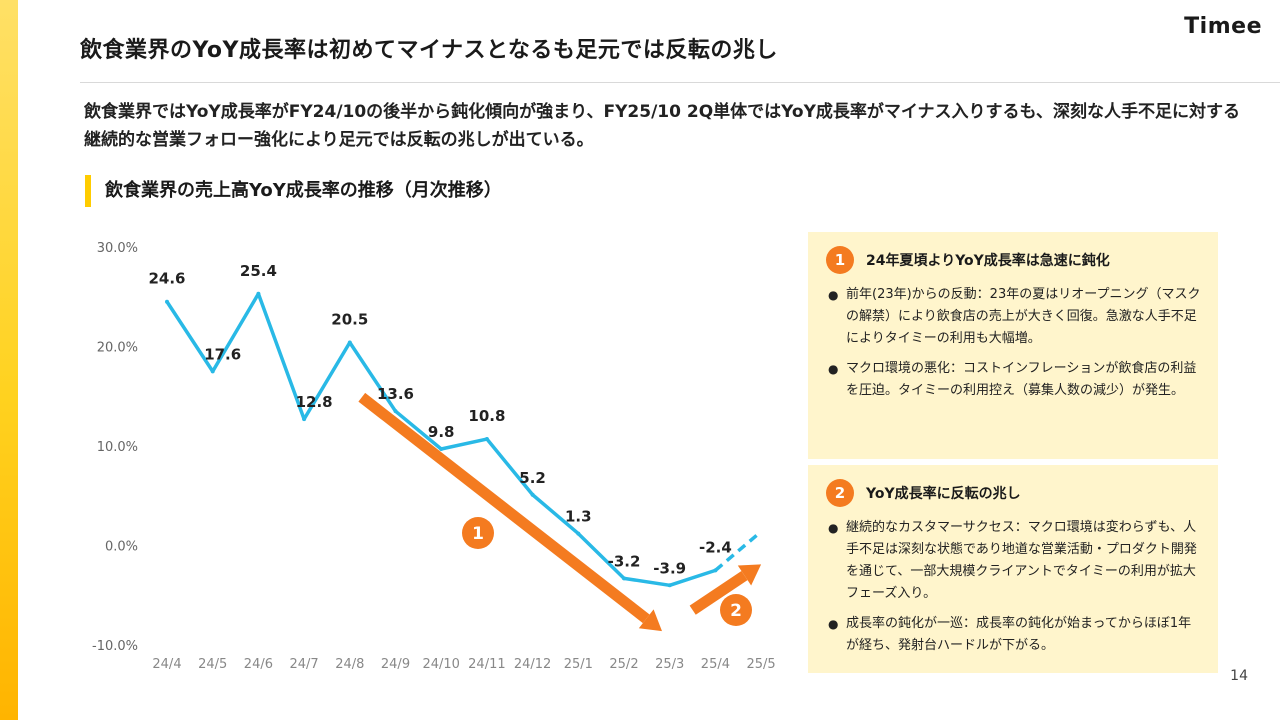  I want to click on x-tick-label: 25/5, so click(760, 664).